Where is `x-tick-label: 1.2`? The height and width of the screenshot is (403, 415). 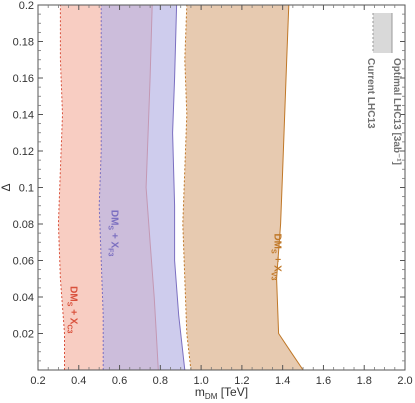 x-tick-label: 1.2 is located at coordinates (241, 381).